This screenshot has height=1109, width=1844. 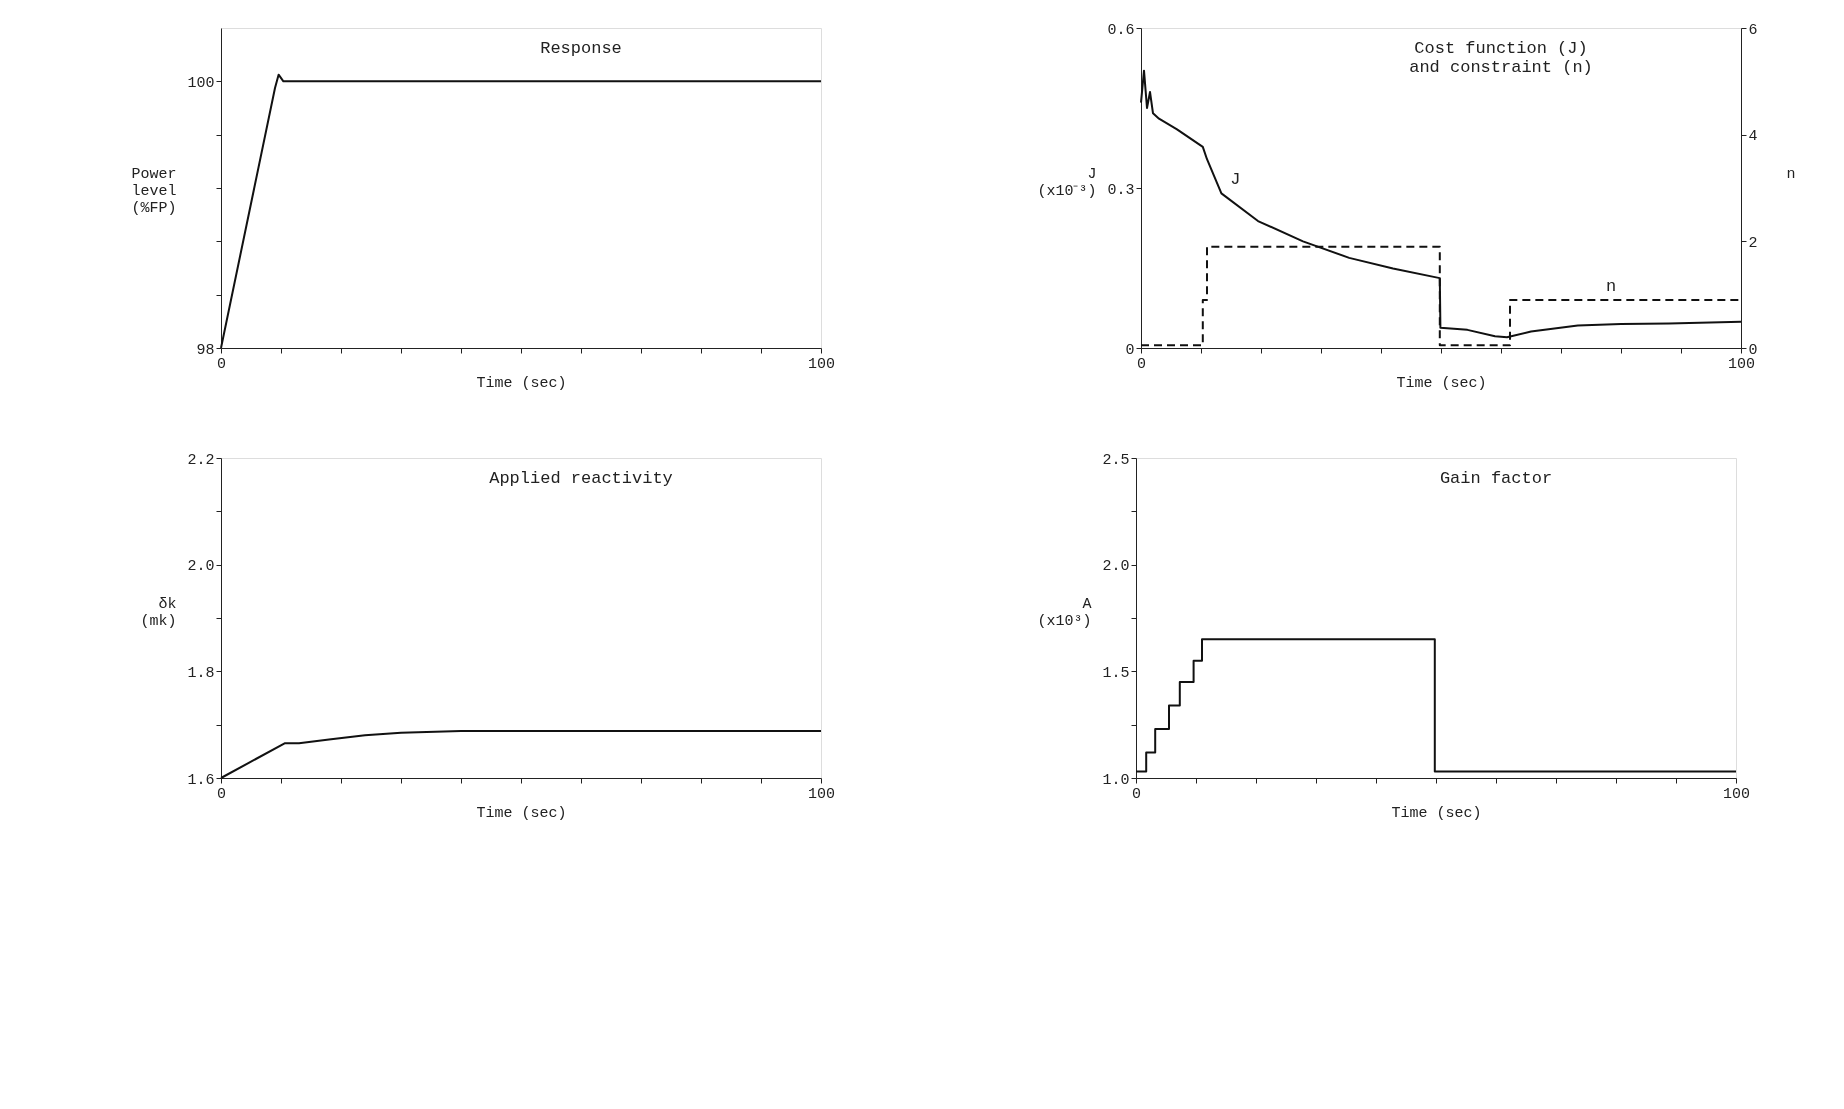 What do you see at coordinates (1067, 182) in the screenshot?
I see `y-axis-title: J (x10⁻³)` at bounding box center [1067, 182].